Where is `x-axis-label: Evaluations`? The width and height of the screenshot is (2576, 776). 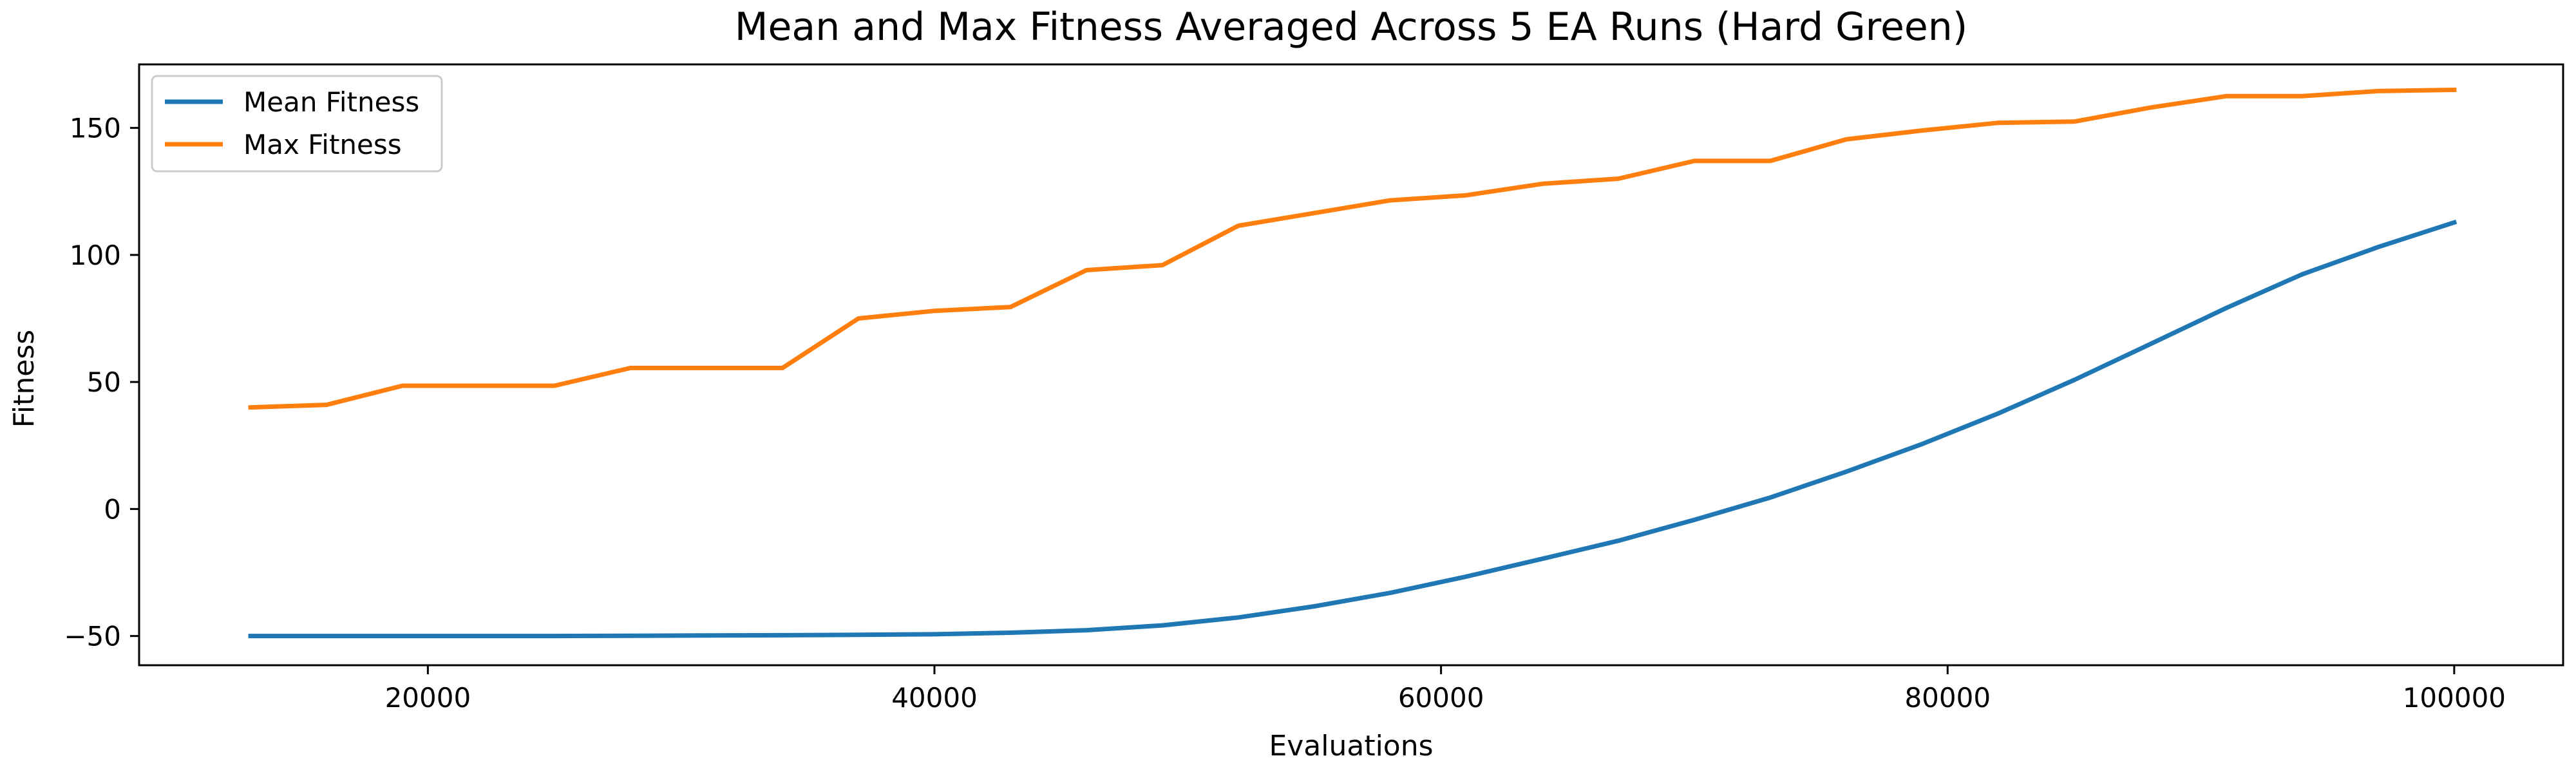 x-axis-label: Evaluations is located at coordinates (1351, 746).